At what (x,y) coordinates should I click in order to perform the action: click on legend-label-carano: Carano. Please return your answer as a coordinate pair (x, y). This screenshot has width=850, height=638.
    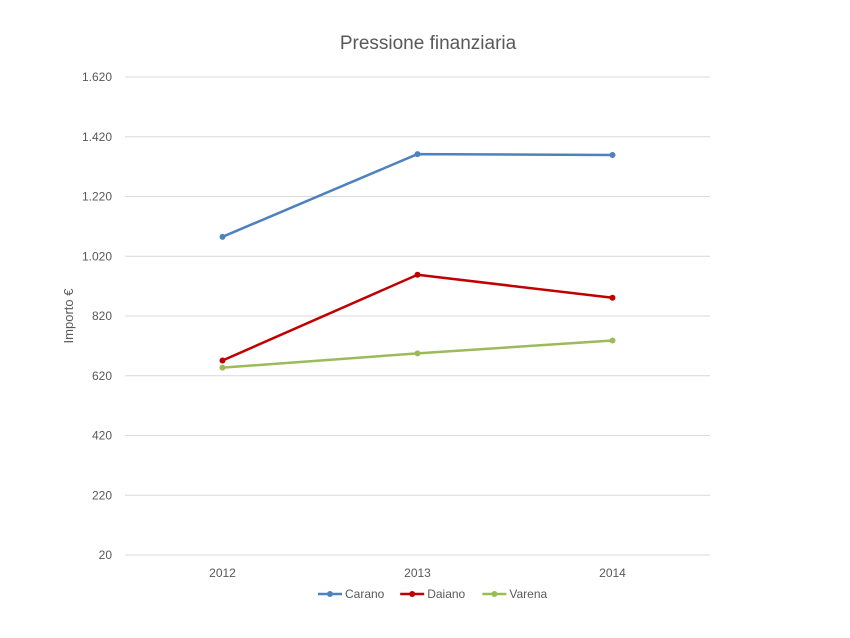
    Looking at the image, I should click on (365, 594).